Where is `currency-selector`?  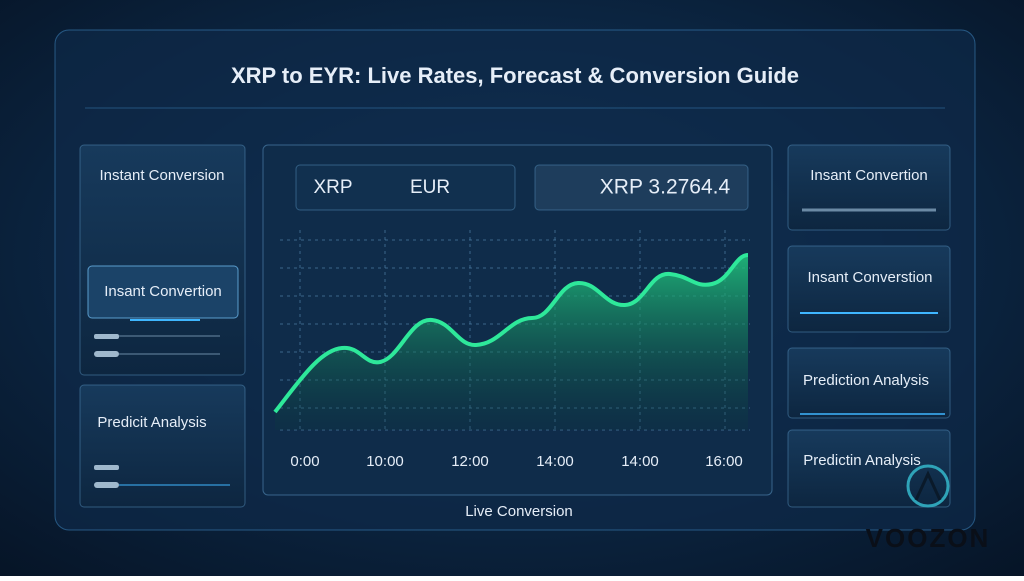
currency-selector is located at coordinates (405, 187).